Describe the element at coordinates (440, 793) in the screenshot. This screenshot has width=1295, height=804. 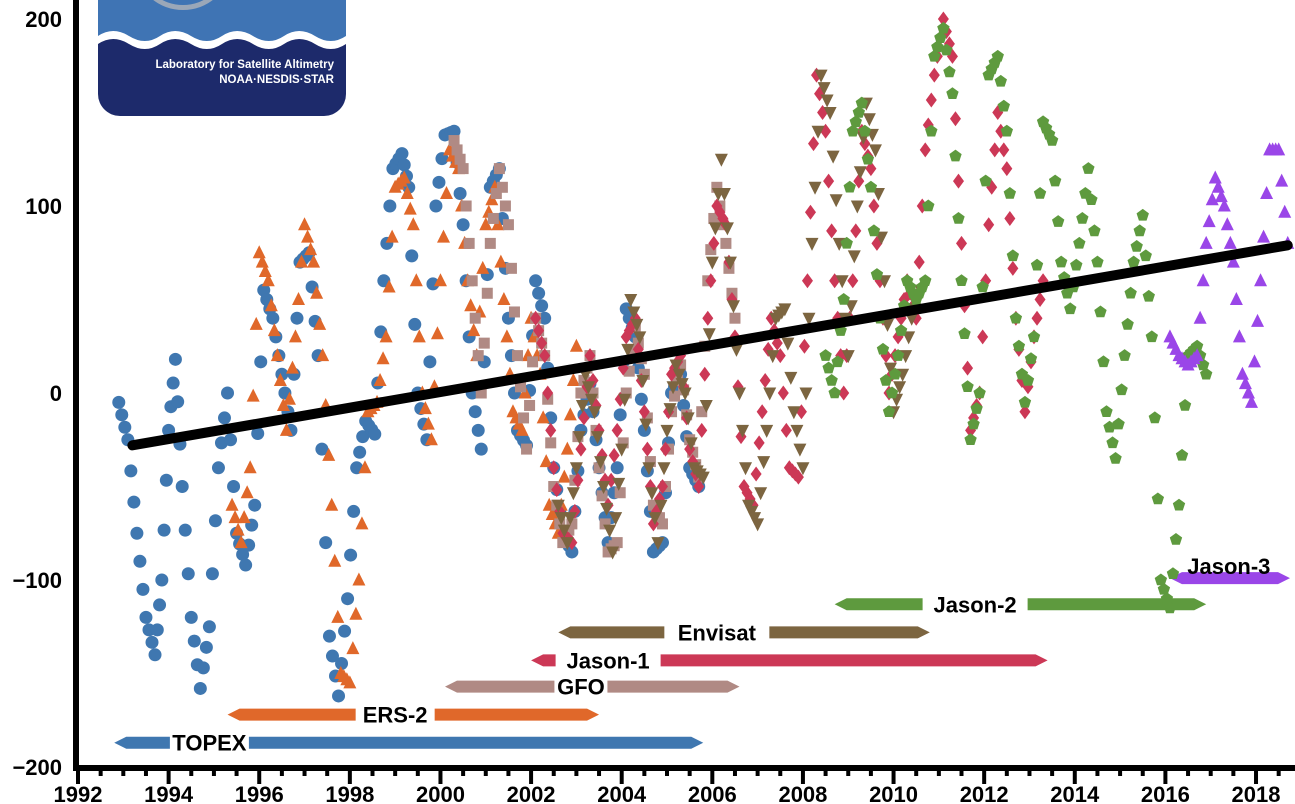
I see `x-tick-label: 2000` at that location.